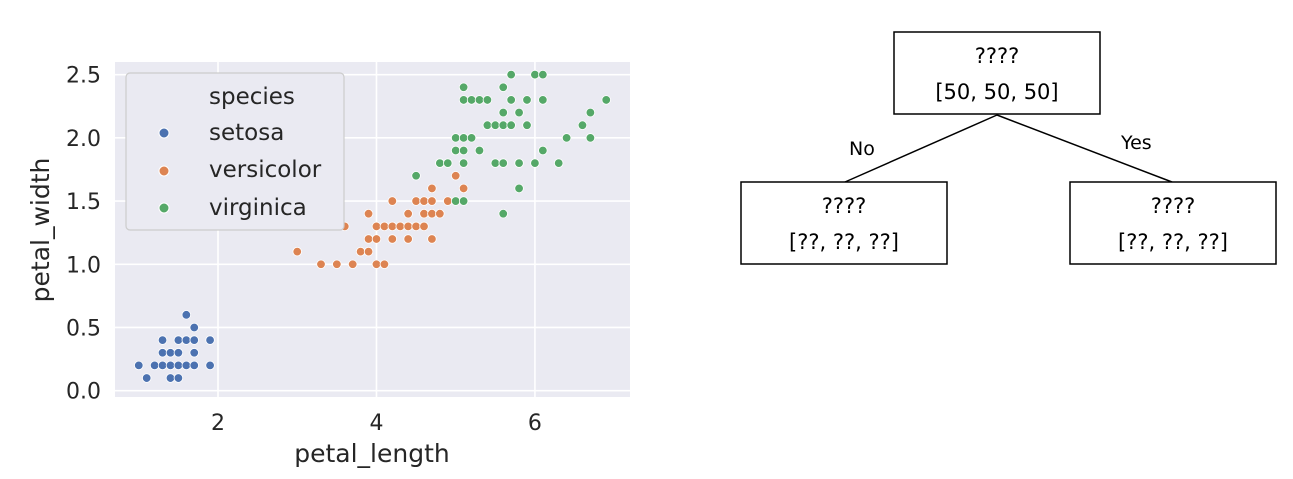 The height and width of the screenshot is (479, 1293). What do you see at coordinates (1084, 148) in the screenshot?
I see `edge-right` at bounding box center [1084, 148].